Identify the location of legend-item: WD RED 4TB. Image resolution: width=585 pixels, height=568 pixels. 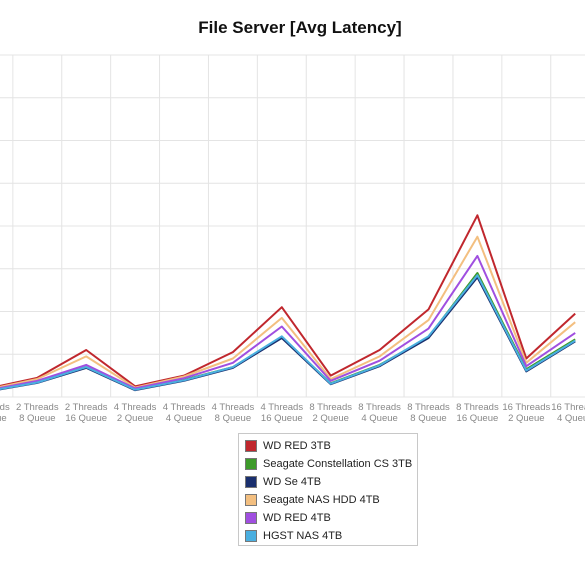
(328, 518).